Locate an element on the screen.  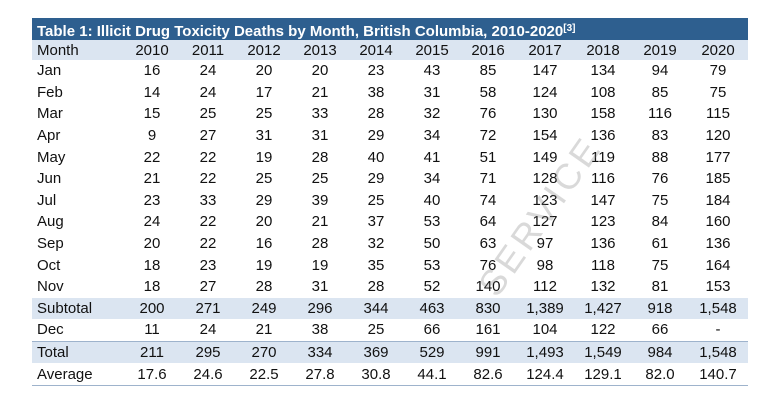
table-cell: 97 is located at coordinates (545, 244).